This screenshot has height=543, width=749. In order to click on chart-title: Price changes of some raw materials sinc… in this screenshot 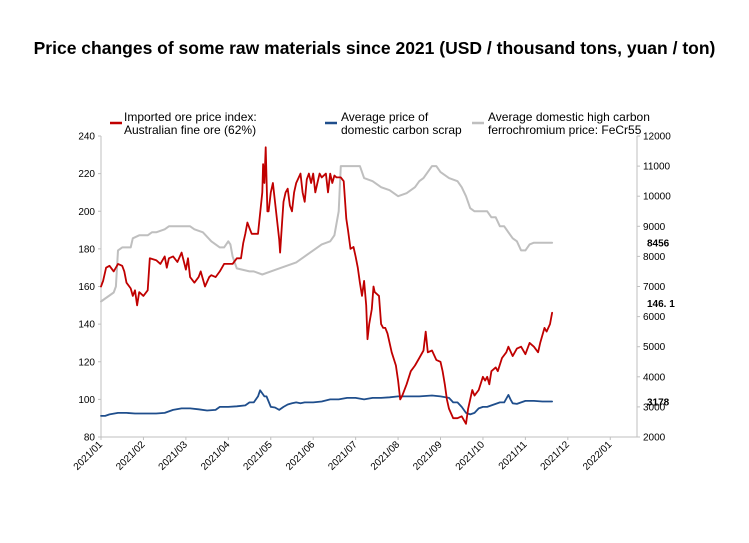, I will do `click(374, 48)`.